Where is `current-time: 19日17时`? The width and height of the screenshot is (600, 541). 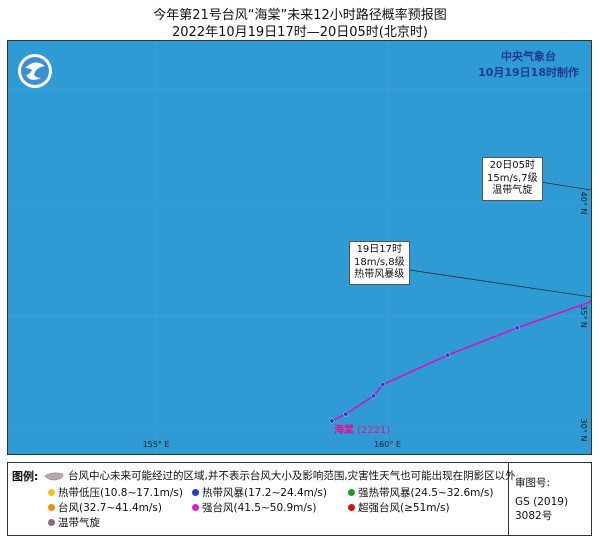 current-time: 19日17时 is located at coordinates (379, 249).